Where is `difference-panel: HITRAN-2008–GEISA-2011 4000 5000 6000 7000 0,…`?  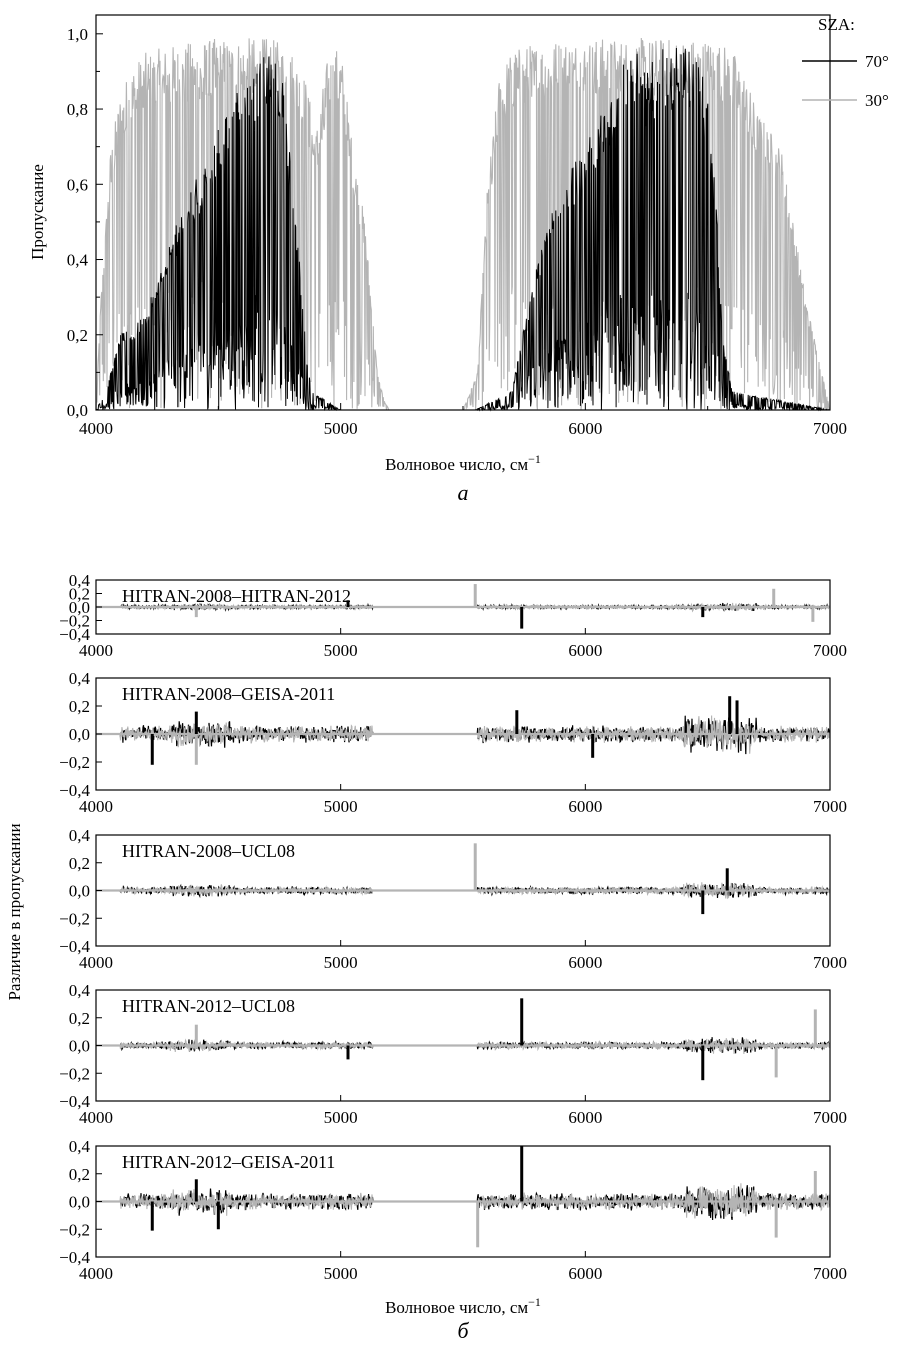 difference-panel: HITRAN-2008–GEISA-2011 4000 5000 6000 7000 0,… is located at coordinates (453, 742).